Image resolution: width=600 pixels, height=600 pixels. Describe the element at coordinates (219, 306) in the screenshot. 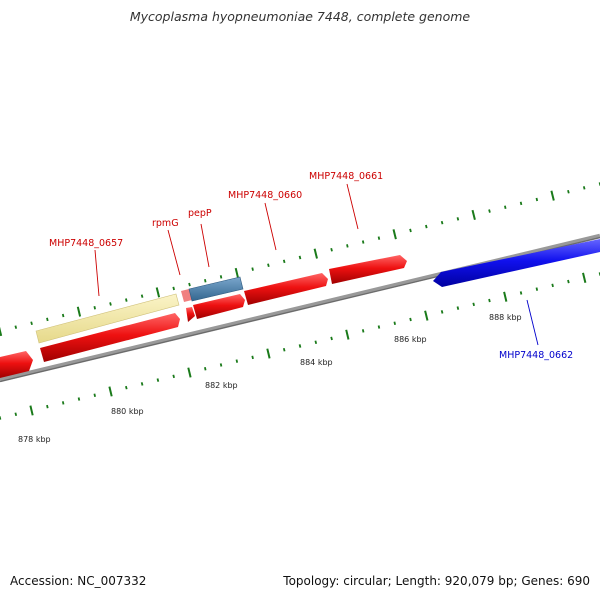

I see `gene-arrow-pepp` at that location.